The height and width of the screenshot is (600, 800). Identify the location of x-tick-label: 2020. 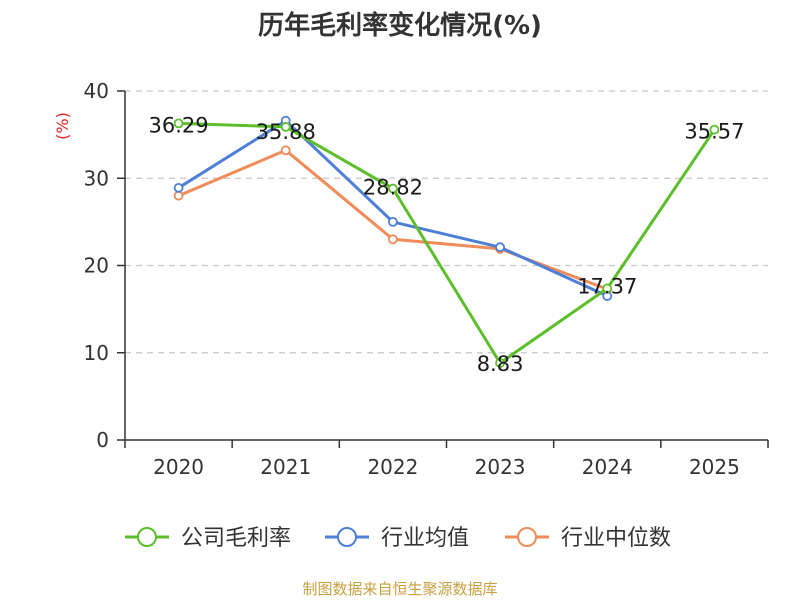
(178, 467).